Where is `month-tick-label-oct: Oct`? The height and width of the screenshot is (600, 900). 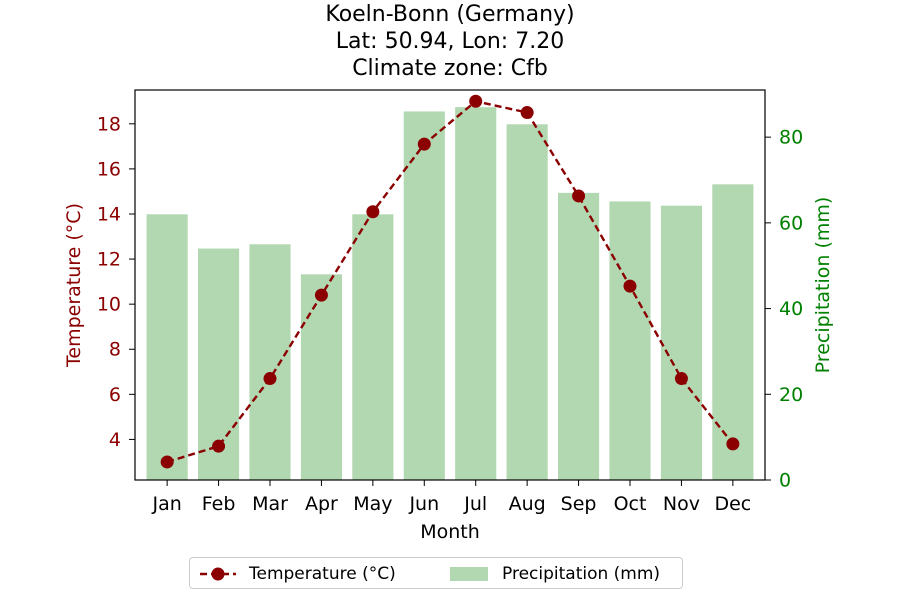
month-tick-label-oct: Oct is located at coordinates (630, 504).